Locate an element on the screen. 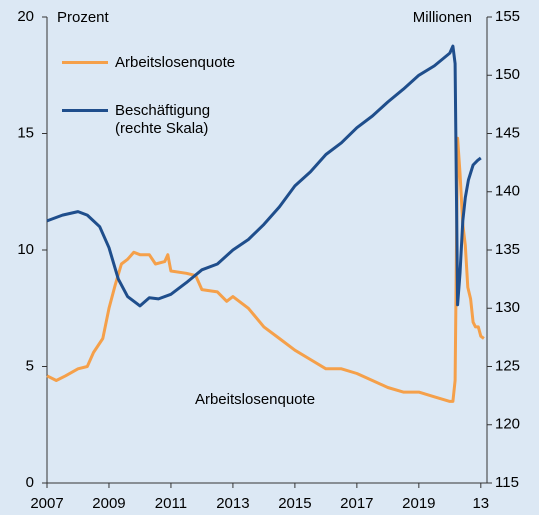  y2-tick-label: 145 is located at coordinates (507, 132).